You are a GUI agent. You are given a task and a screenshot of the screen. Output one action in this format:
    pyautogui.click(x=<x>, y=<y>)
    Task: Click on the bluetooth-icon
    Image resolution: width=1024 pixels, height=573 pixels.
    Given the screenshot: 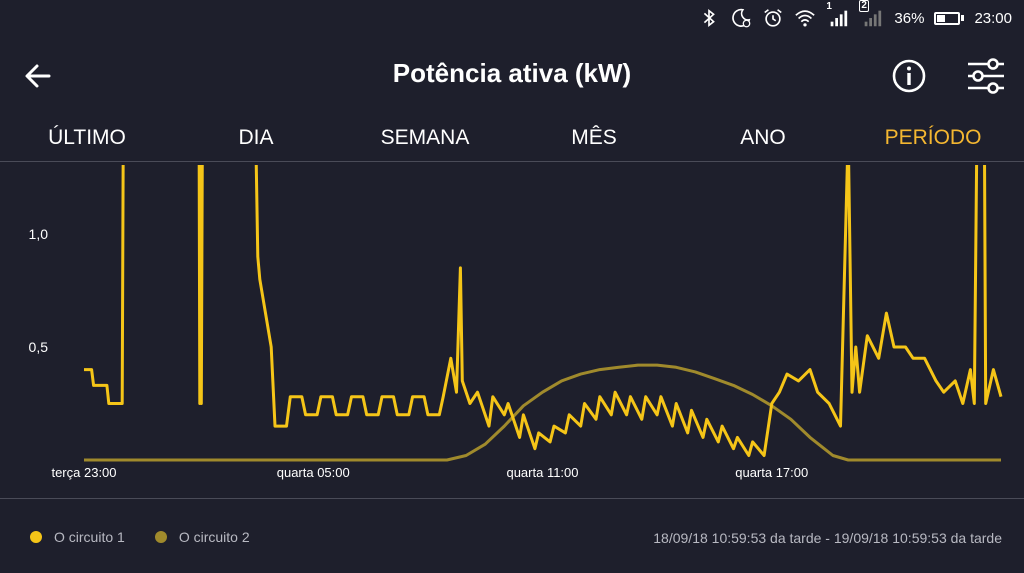 What is the action you would take?
    pyautogui.click(x=709, y=18)
    